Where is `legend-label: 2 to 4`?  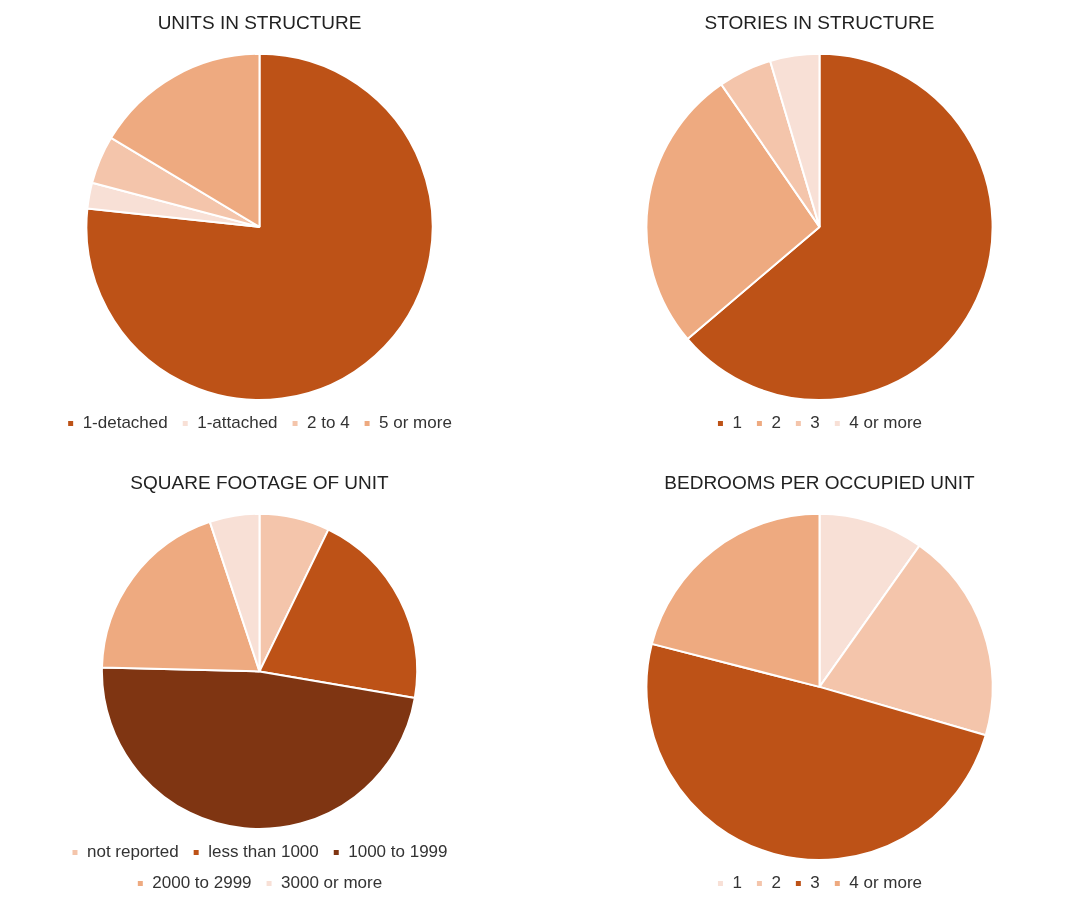
legend-label: 2 to 4 is located at coordinates (328, 423).